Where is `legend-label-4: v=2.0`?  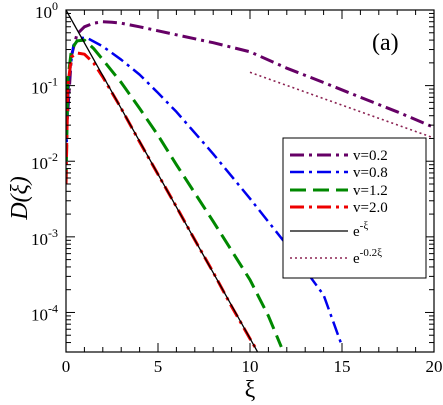
legend-label-4: v=2.0 is located at coordinates (370, 208).